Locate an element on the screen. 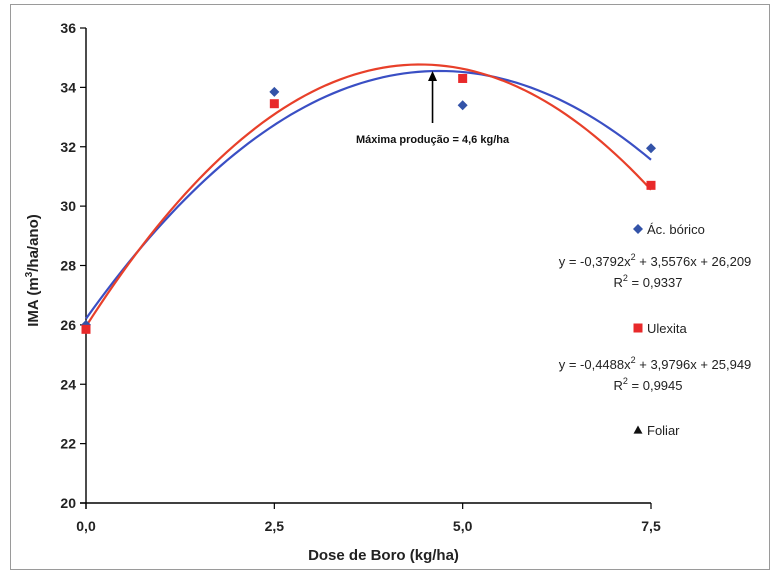 Image resolution: width=776 pixels, height=571 pixels. legend-label-0: Ác. bórico is located at coordinates (676, 229).